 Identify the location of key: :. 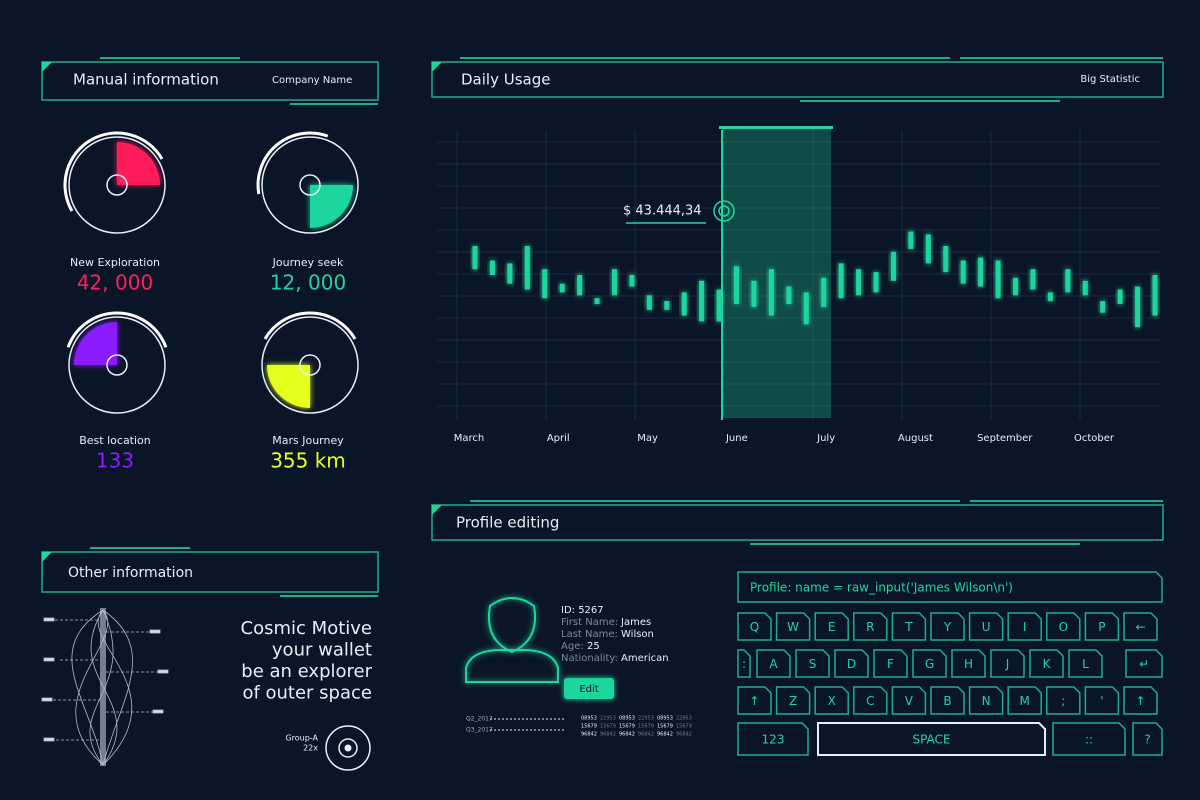
(744, 663).